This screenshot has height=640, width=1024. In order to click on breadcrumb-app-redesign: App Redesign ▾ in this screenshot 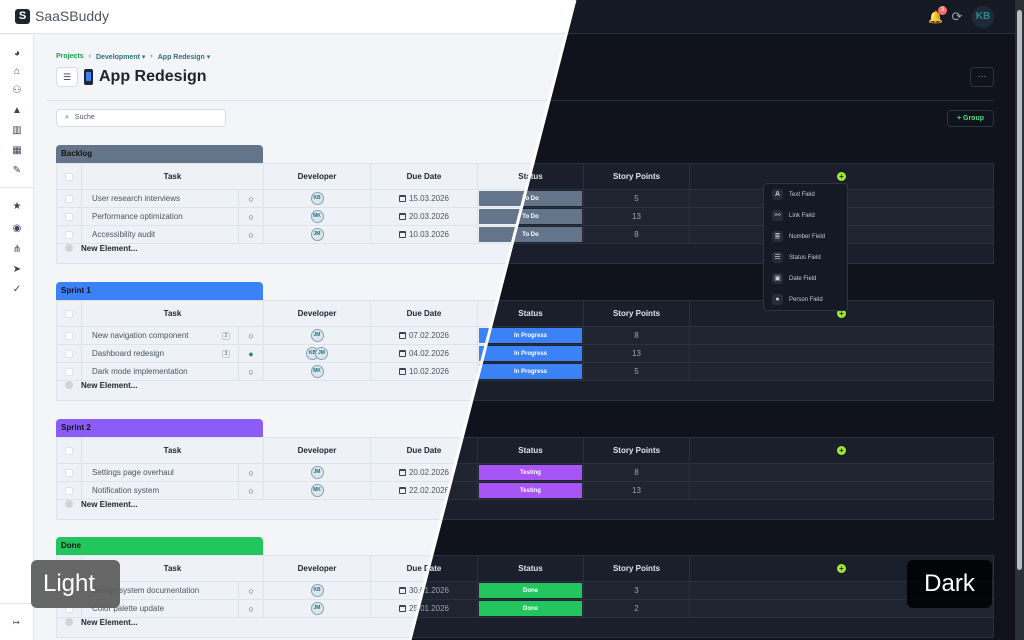, I will do `click(184, 57)`.